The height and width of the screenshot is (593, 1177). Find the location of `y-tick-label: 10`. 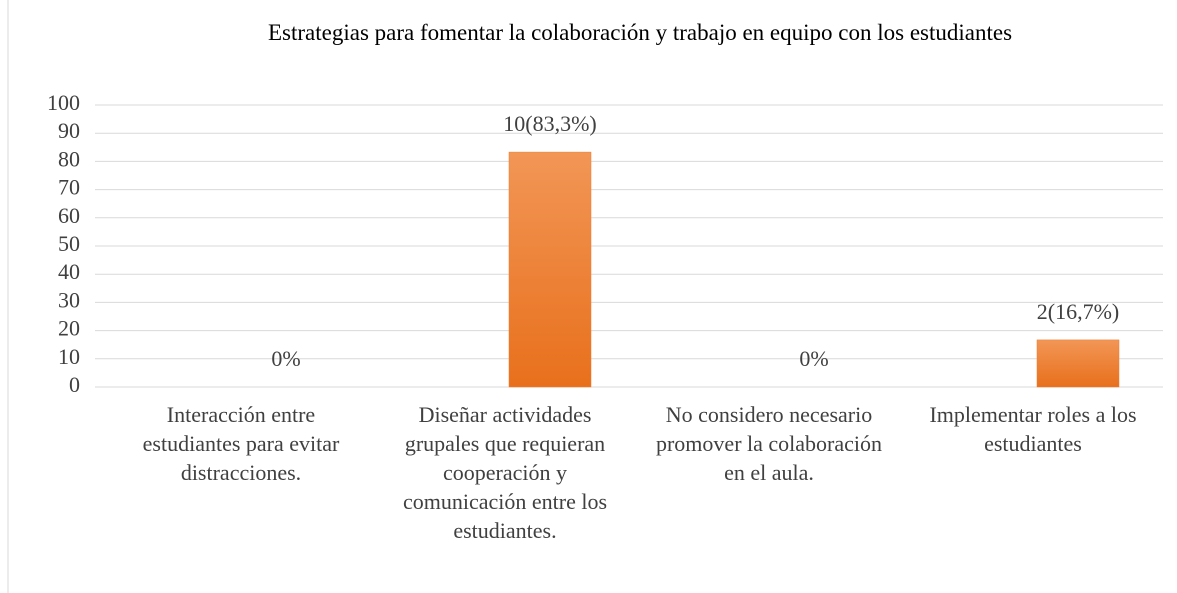

y-tick-label: 10 is located at coordinates (69, 356).